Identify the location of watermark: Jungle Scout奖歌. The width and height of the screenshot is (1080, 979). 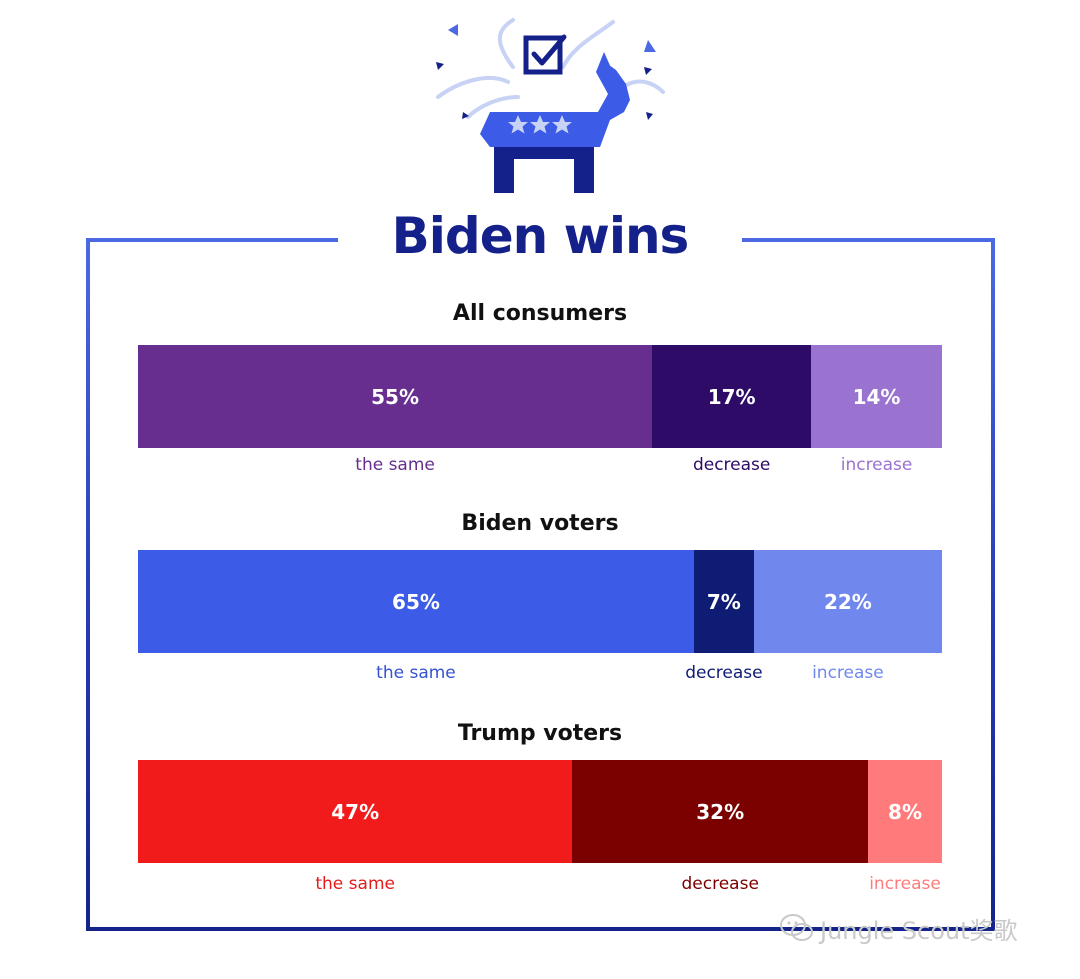
(920, 928).